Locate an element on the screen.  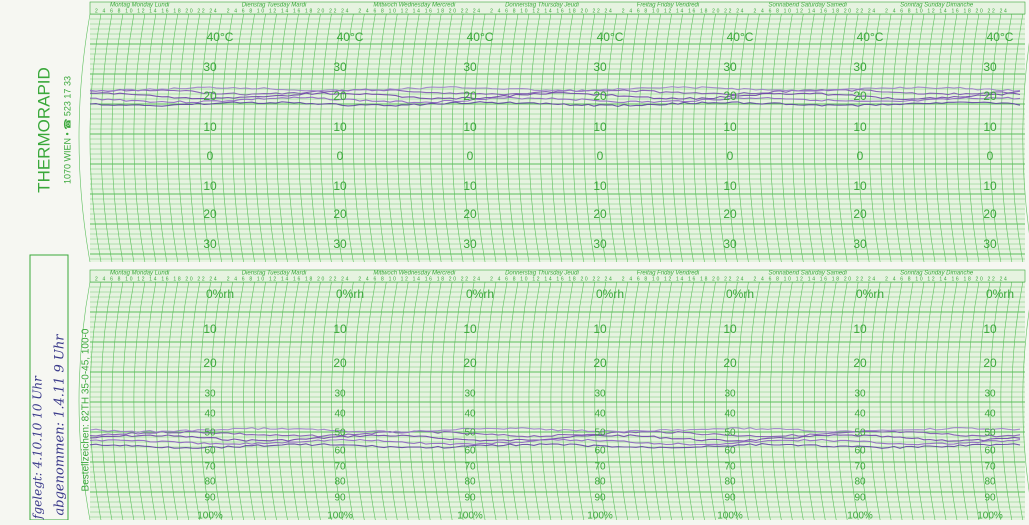
humidity-label: 30 is located at coordinates (340, 394).